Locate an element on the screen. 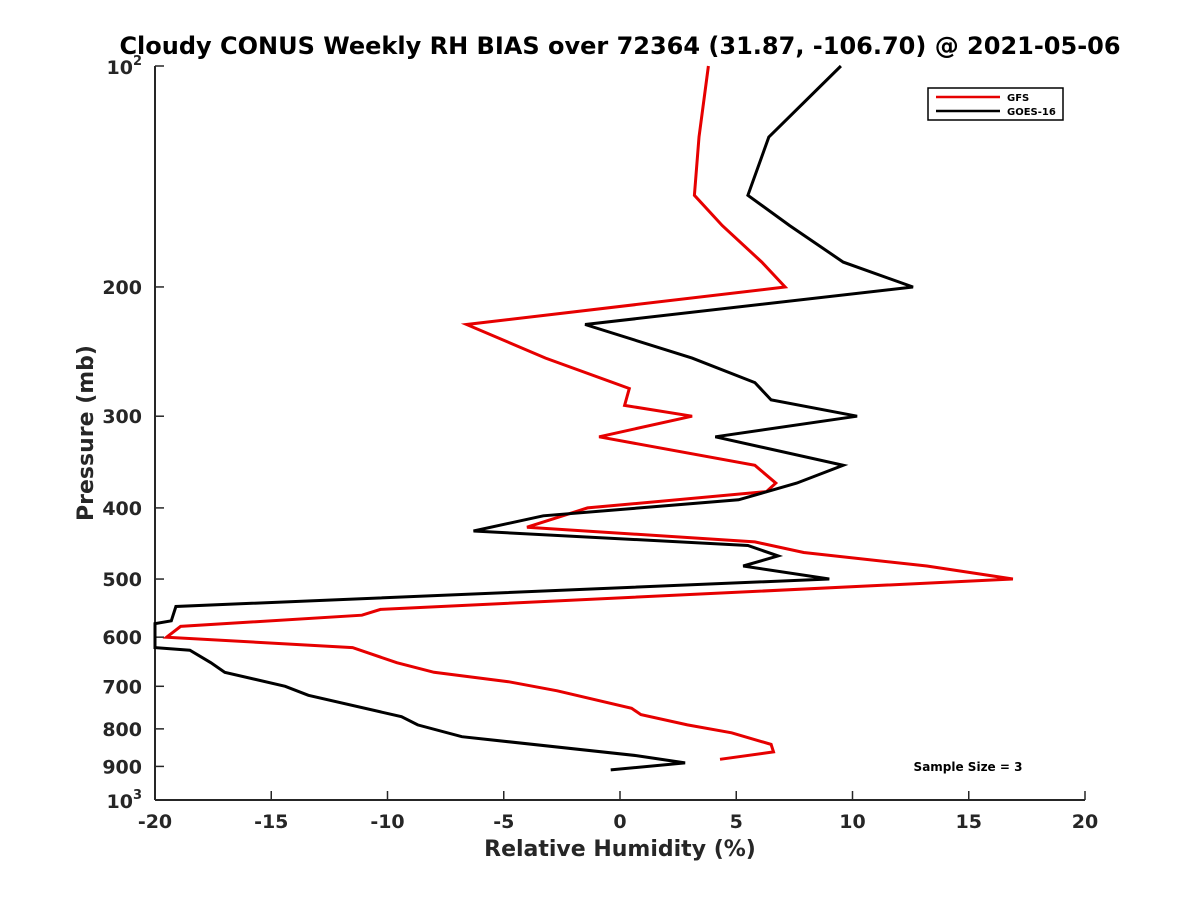 Image resolution: width=1200 pixels, height=900 pixels. x-tick-label: 20 is located at coordinates (1085, 822).